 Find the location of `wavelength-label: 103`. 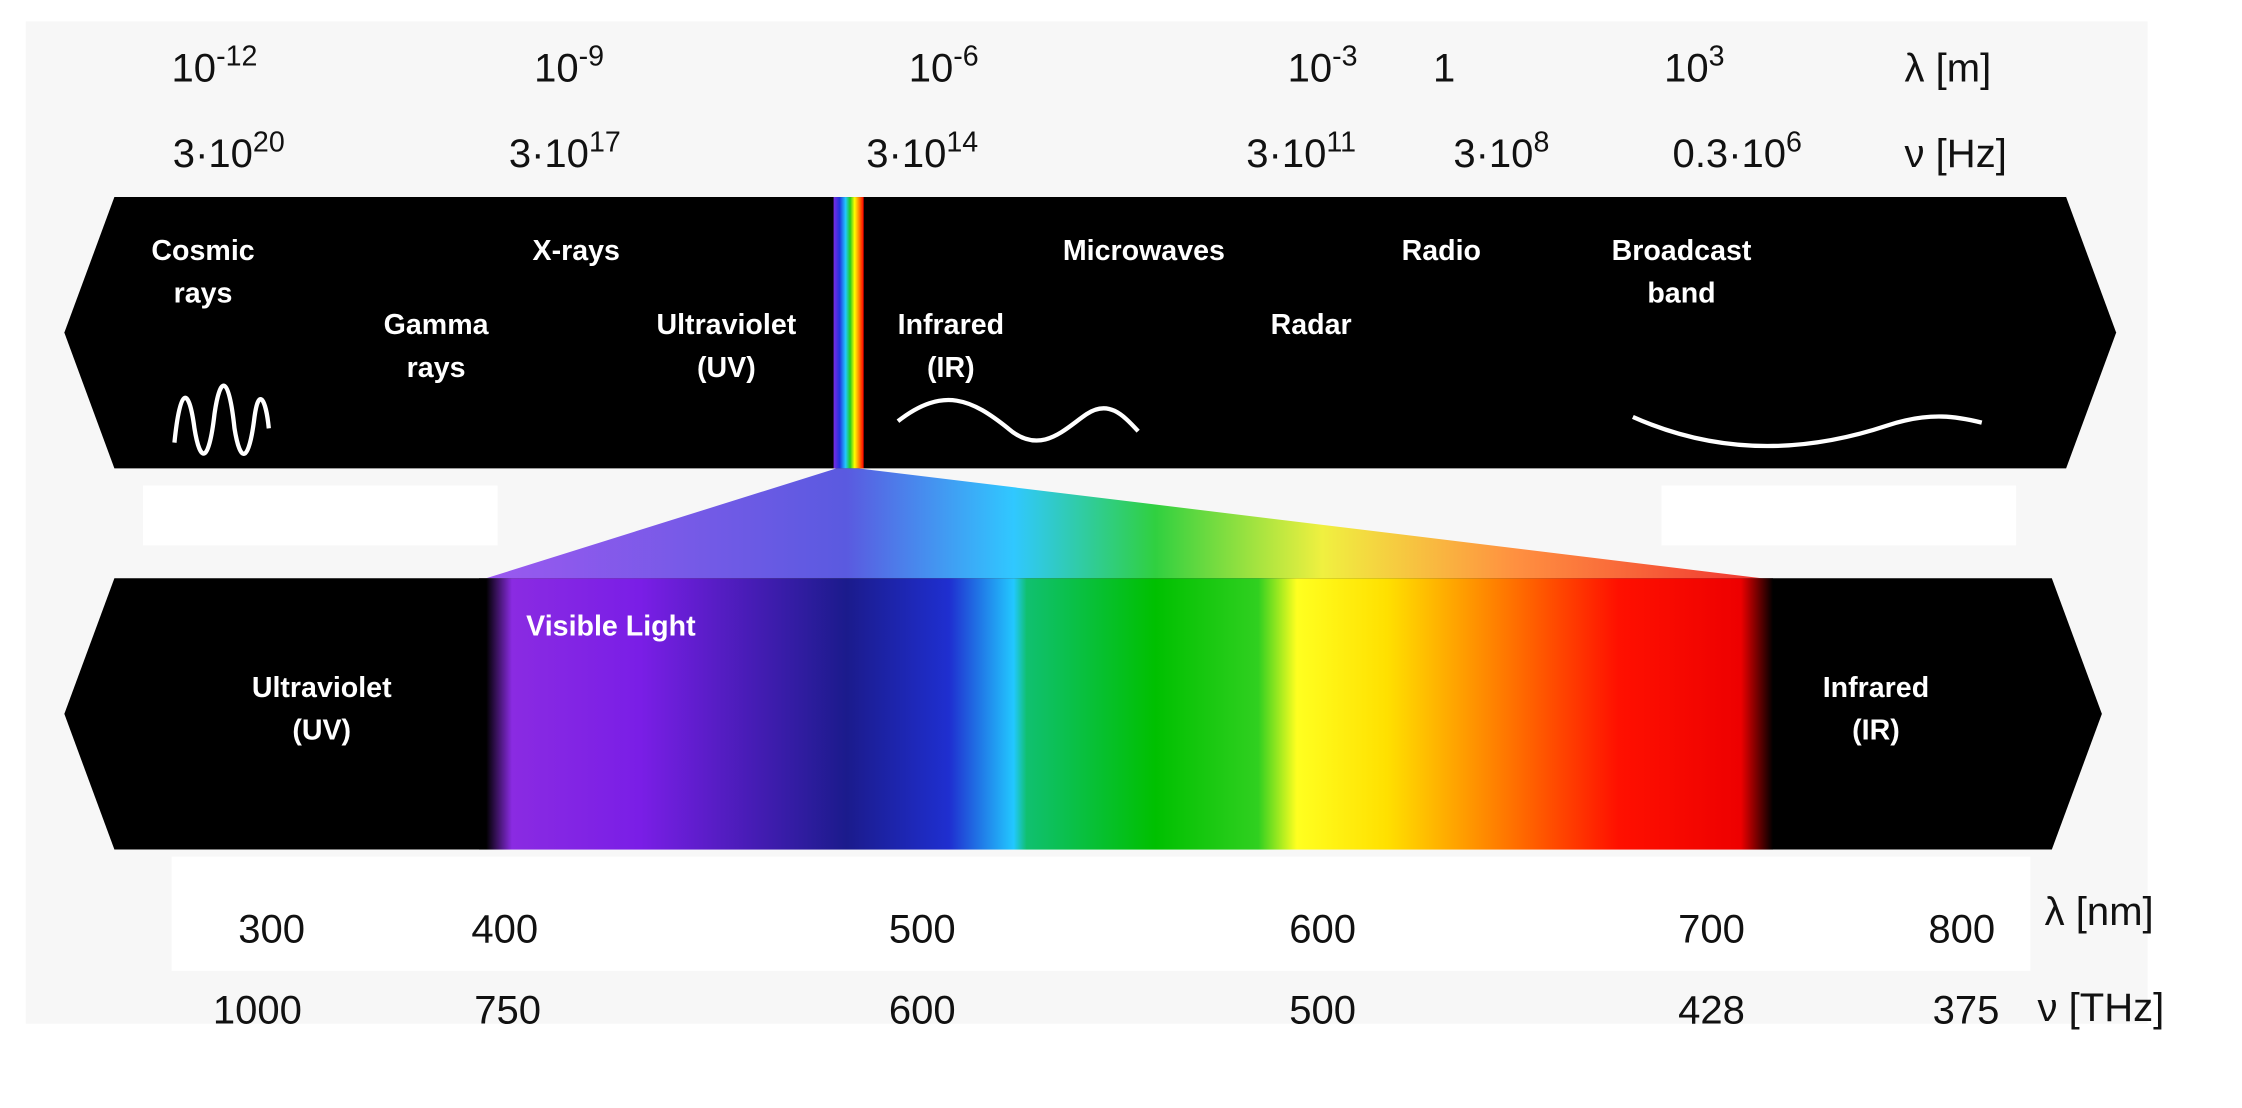

wavelength-label: 103 is located at coordinates (1694, 66).